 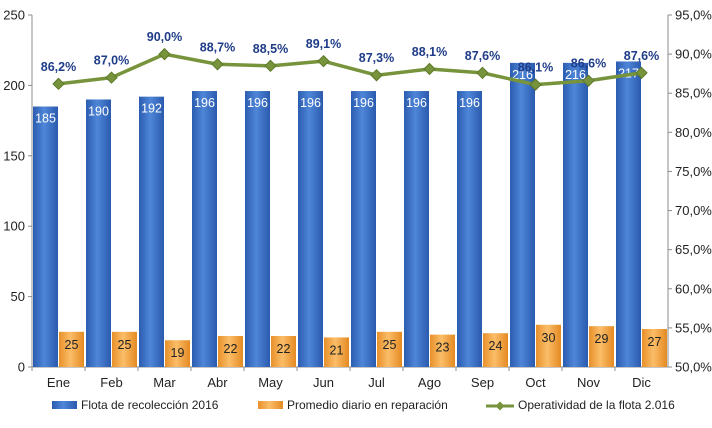 I want to click on x-tick-label: Jul, so click(x=376, y=382).